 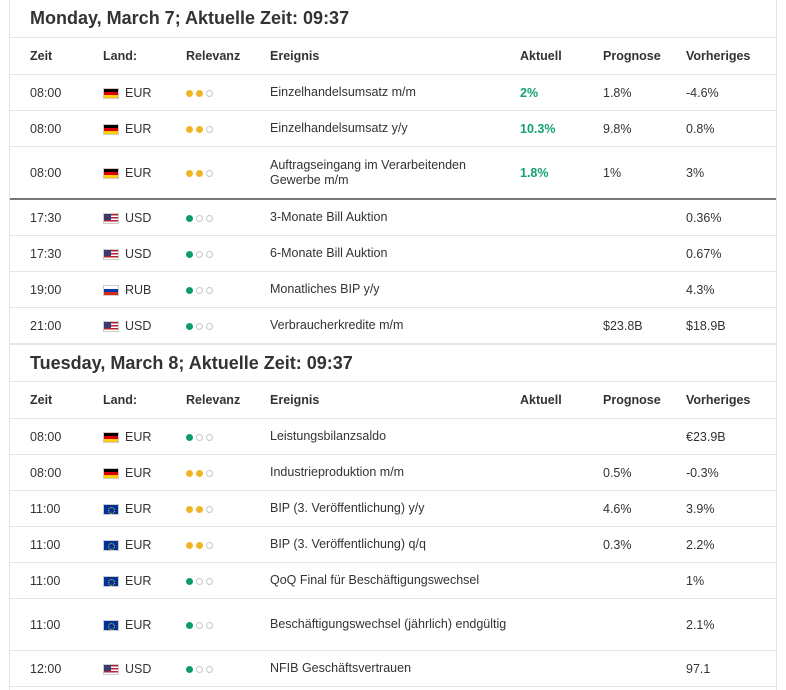 I want to click on event-name: Leistungsbilanzsaldo, so click(x=395, y=436).